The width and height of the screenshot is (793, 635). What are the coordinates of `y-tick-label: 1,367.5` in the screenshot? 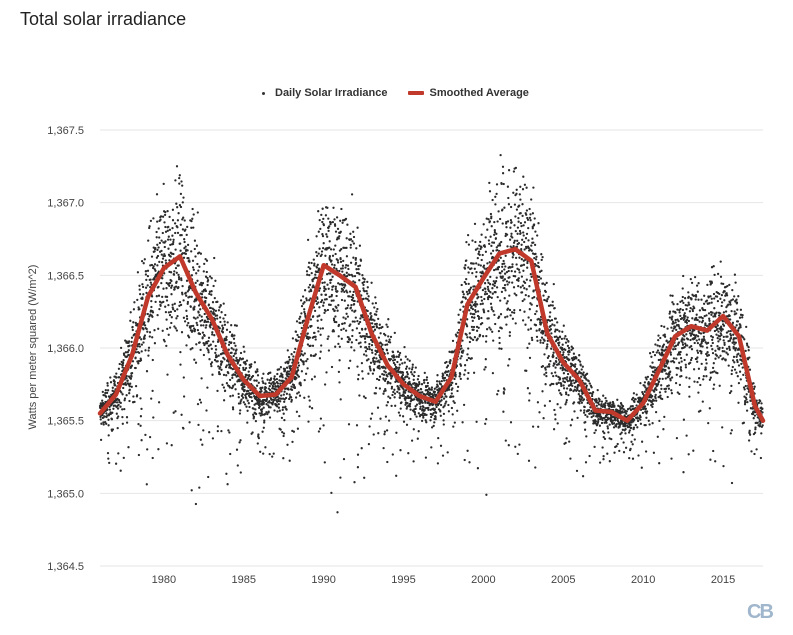 It's located at (65, 131).